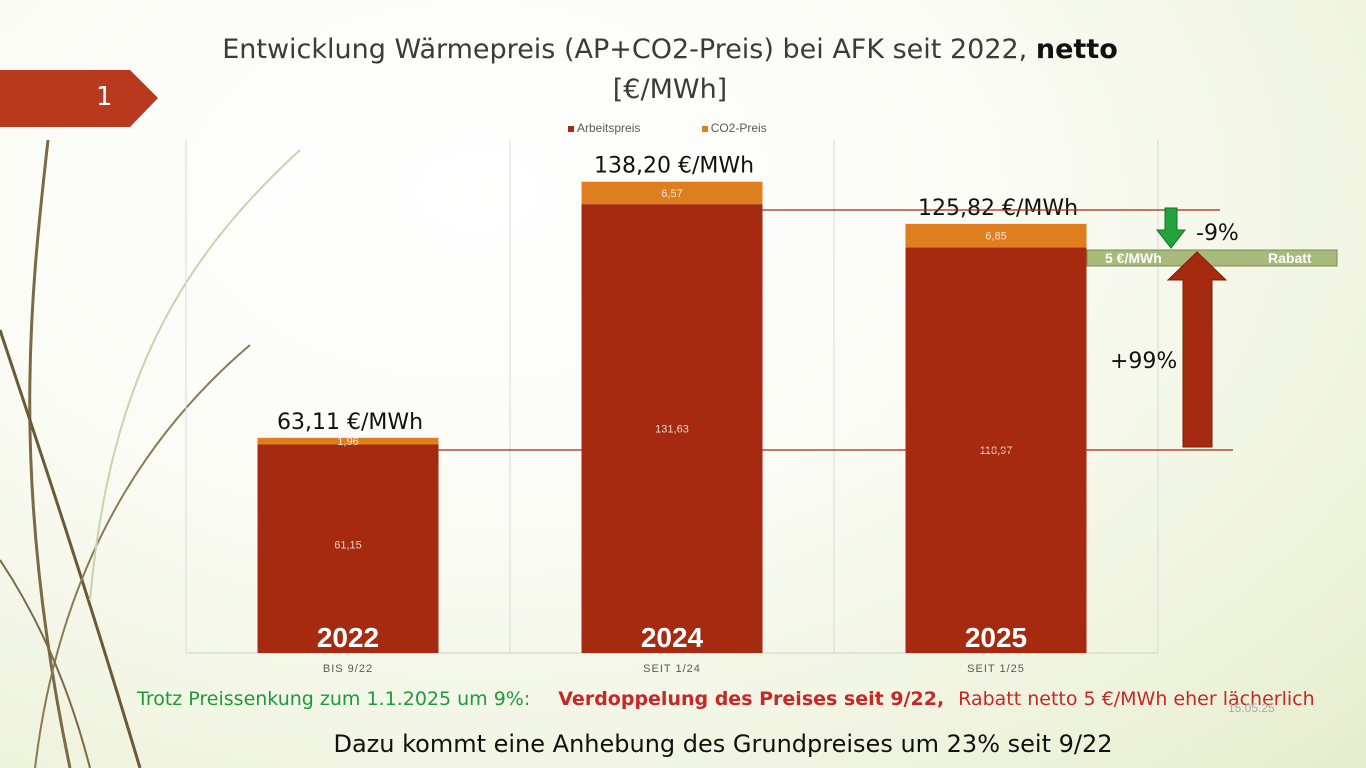 The width and height of the screenshot is (1366, 768). Describe the element at coordinates (609, 128) in the screenshot. I see `legend-label-arbeitspreis: Arbeitspreis` at that location.